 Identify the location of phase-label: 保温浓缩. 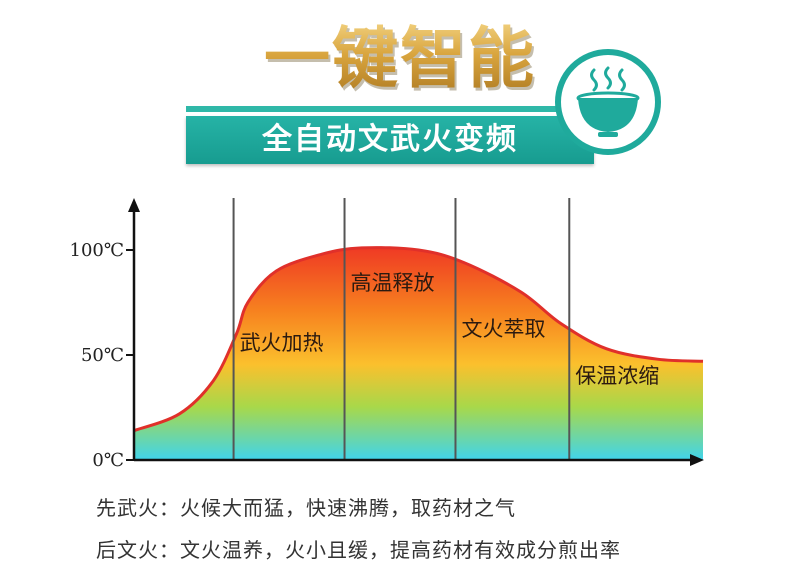
(617, 376).